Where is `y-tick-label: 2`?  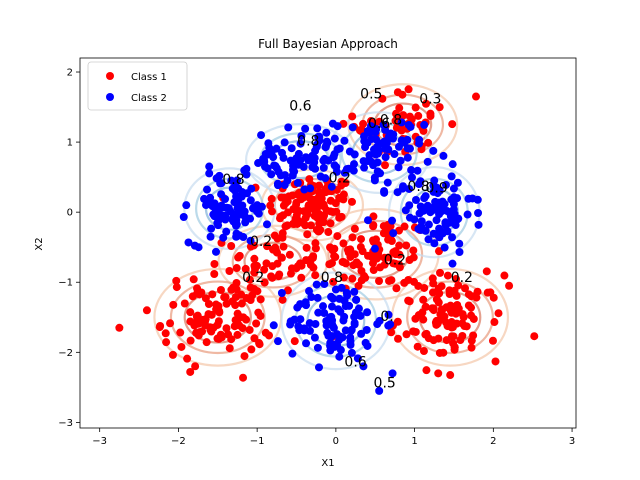
y-tick-label: 2 is located at coordinates (70, 73).